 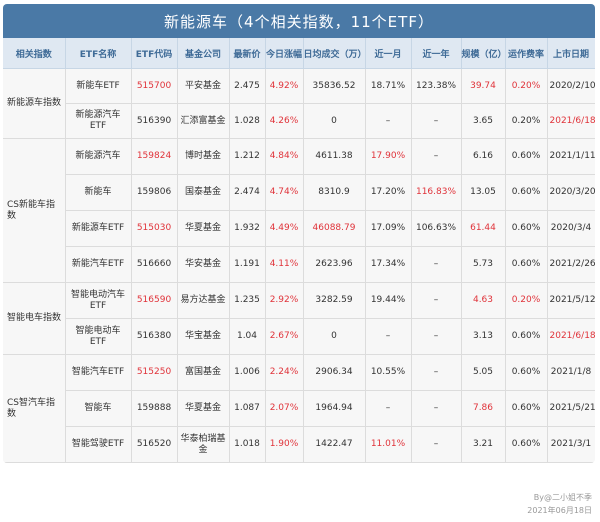 What do you see at coordinates (154, 86) in the screenshot?
I see `code-cell: 515700` at bounding box center [154, 86].